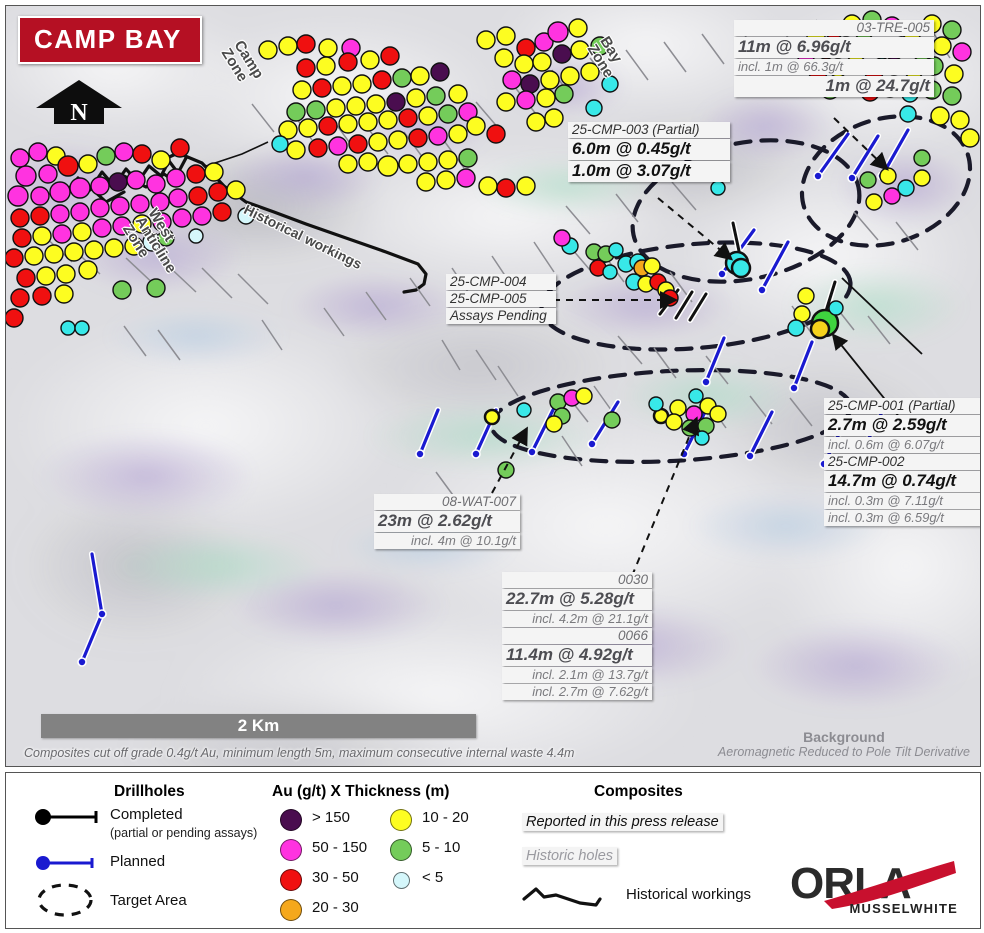  I want to click on map-title-banner: CAMP BAY, so click(110, 40).